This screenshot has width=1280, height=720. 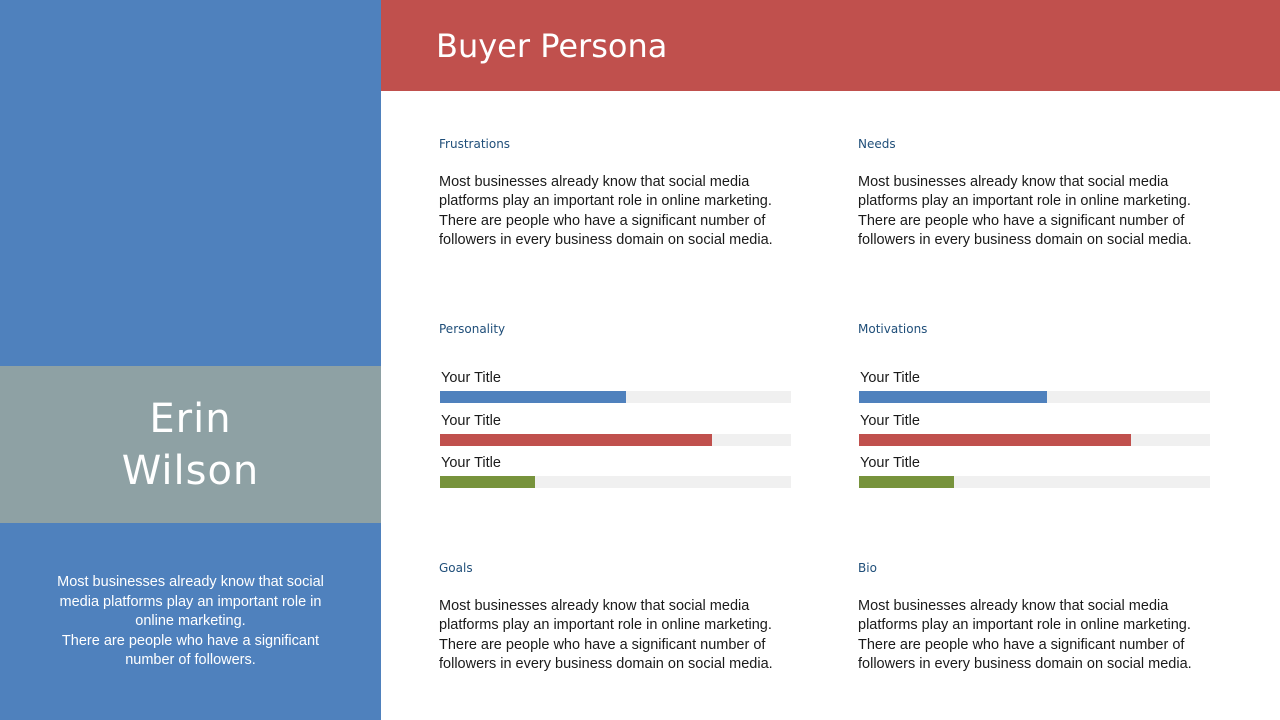 What do you see at coordinates (456, 568) in the screenshot?
I see `goals-label: Goals` at bounding box center [456, 568].